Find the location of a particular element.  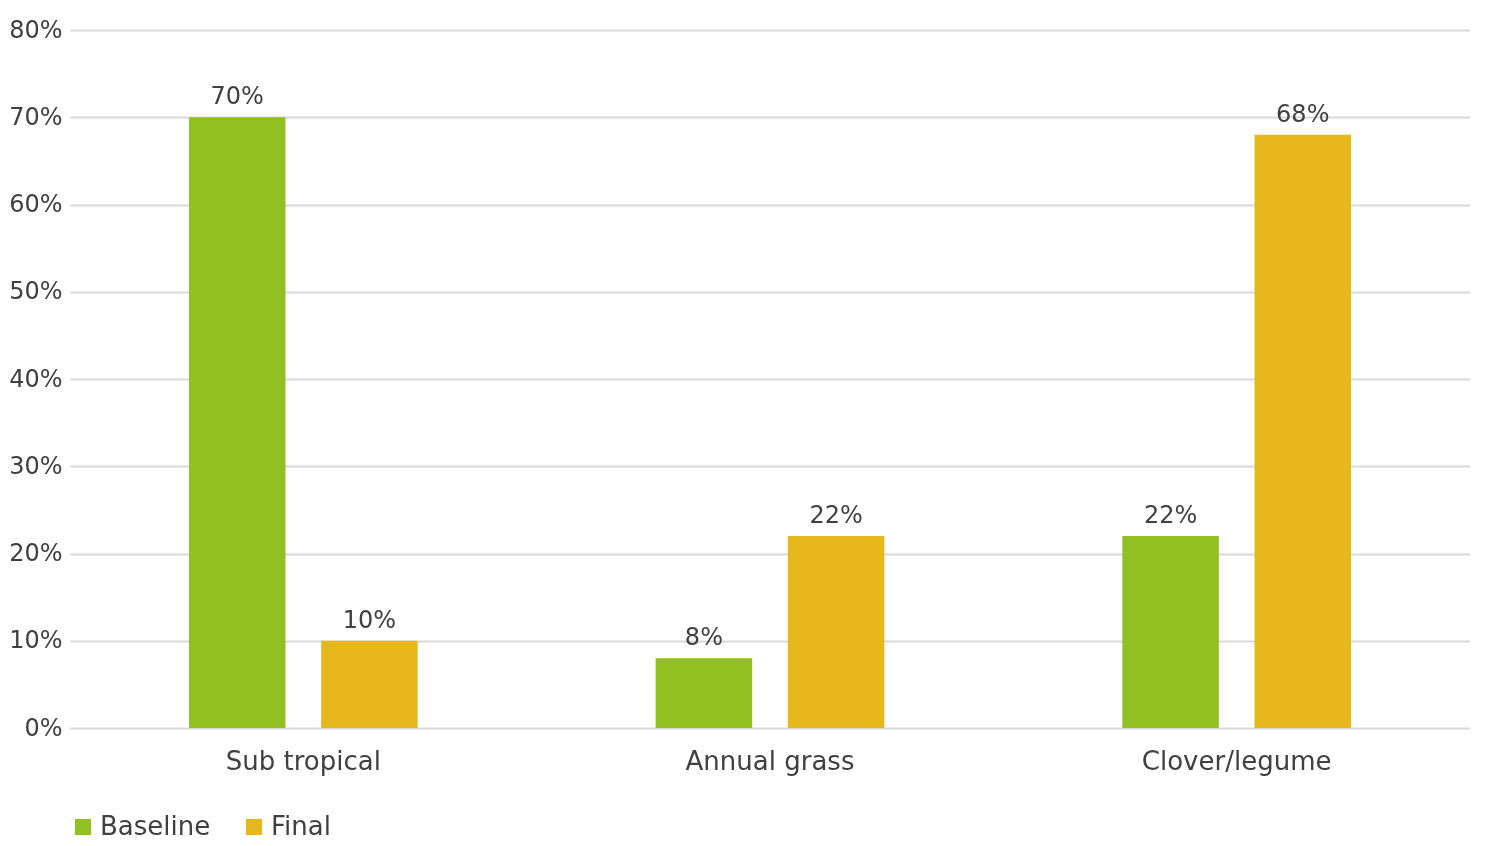

x-tick-label: Annual grass is located at coordinates (770, 760).